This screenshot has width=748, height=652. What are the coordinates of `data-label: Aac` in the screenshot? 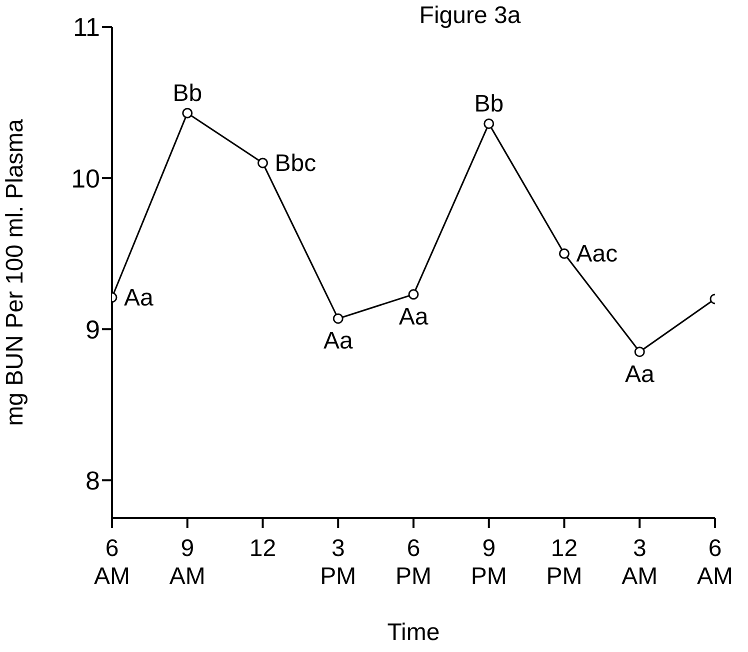 It's located at (597, 254).